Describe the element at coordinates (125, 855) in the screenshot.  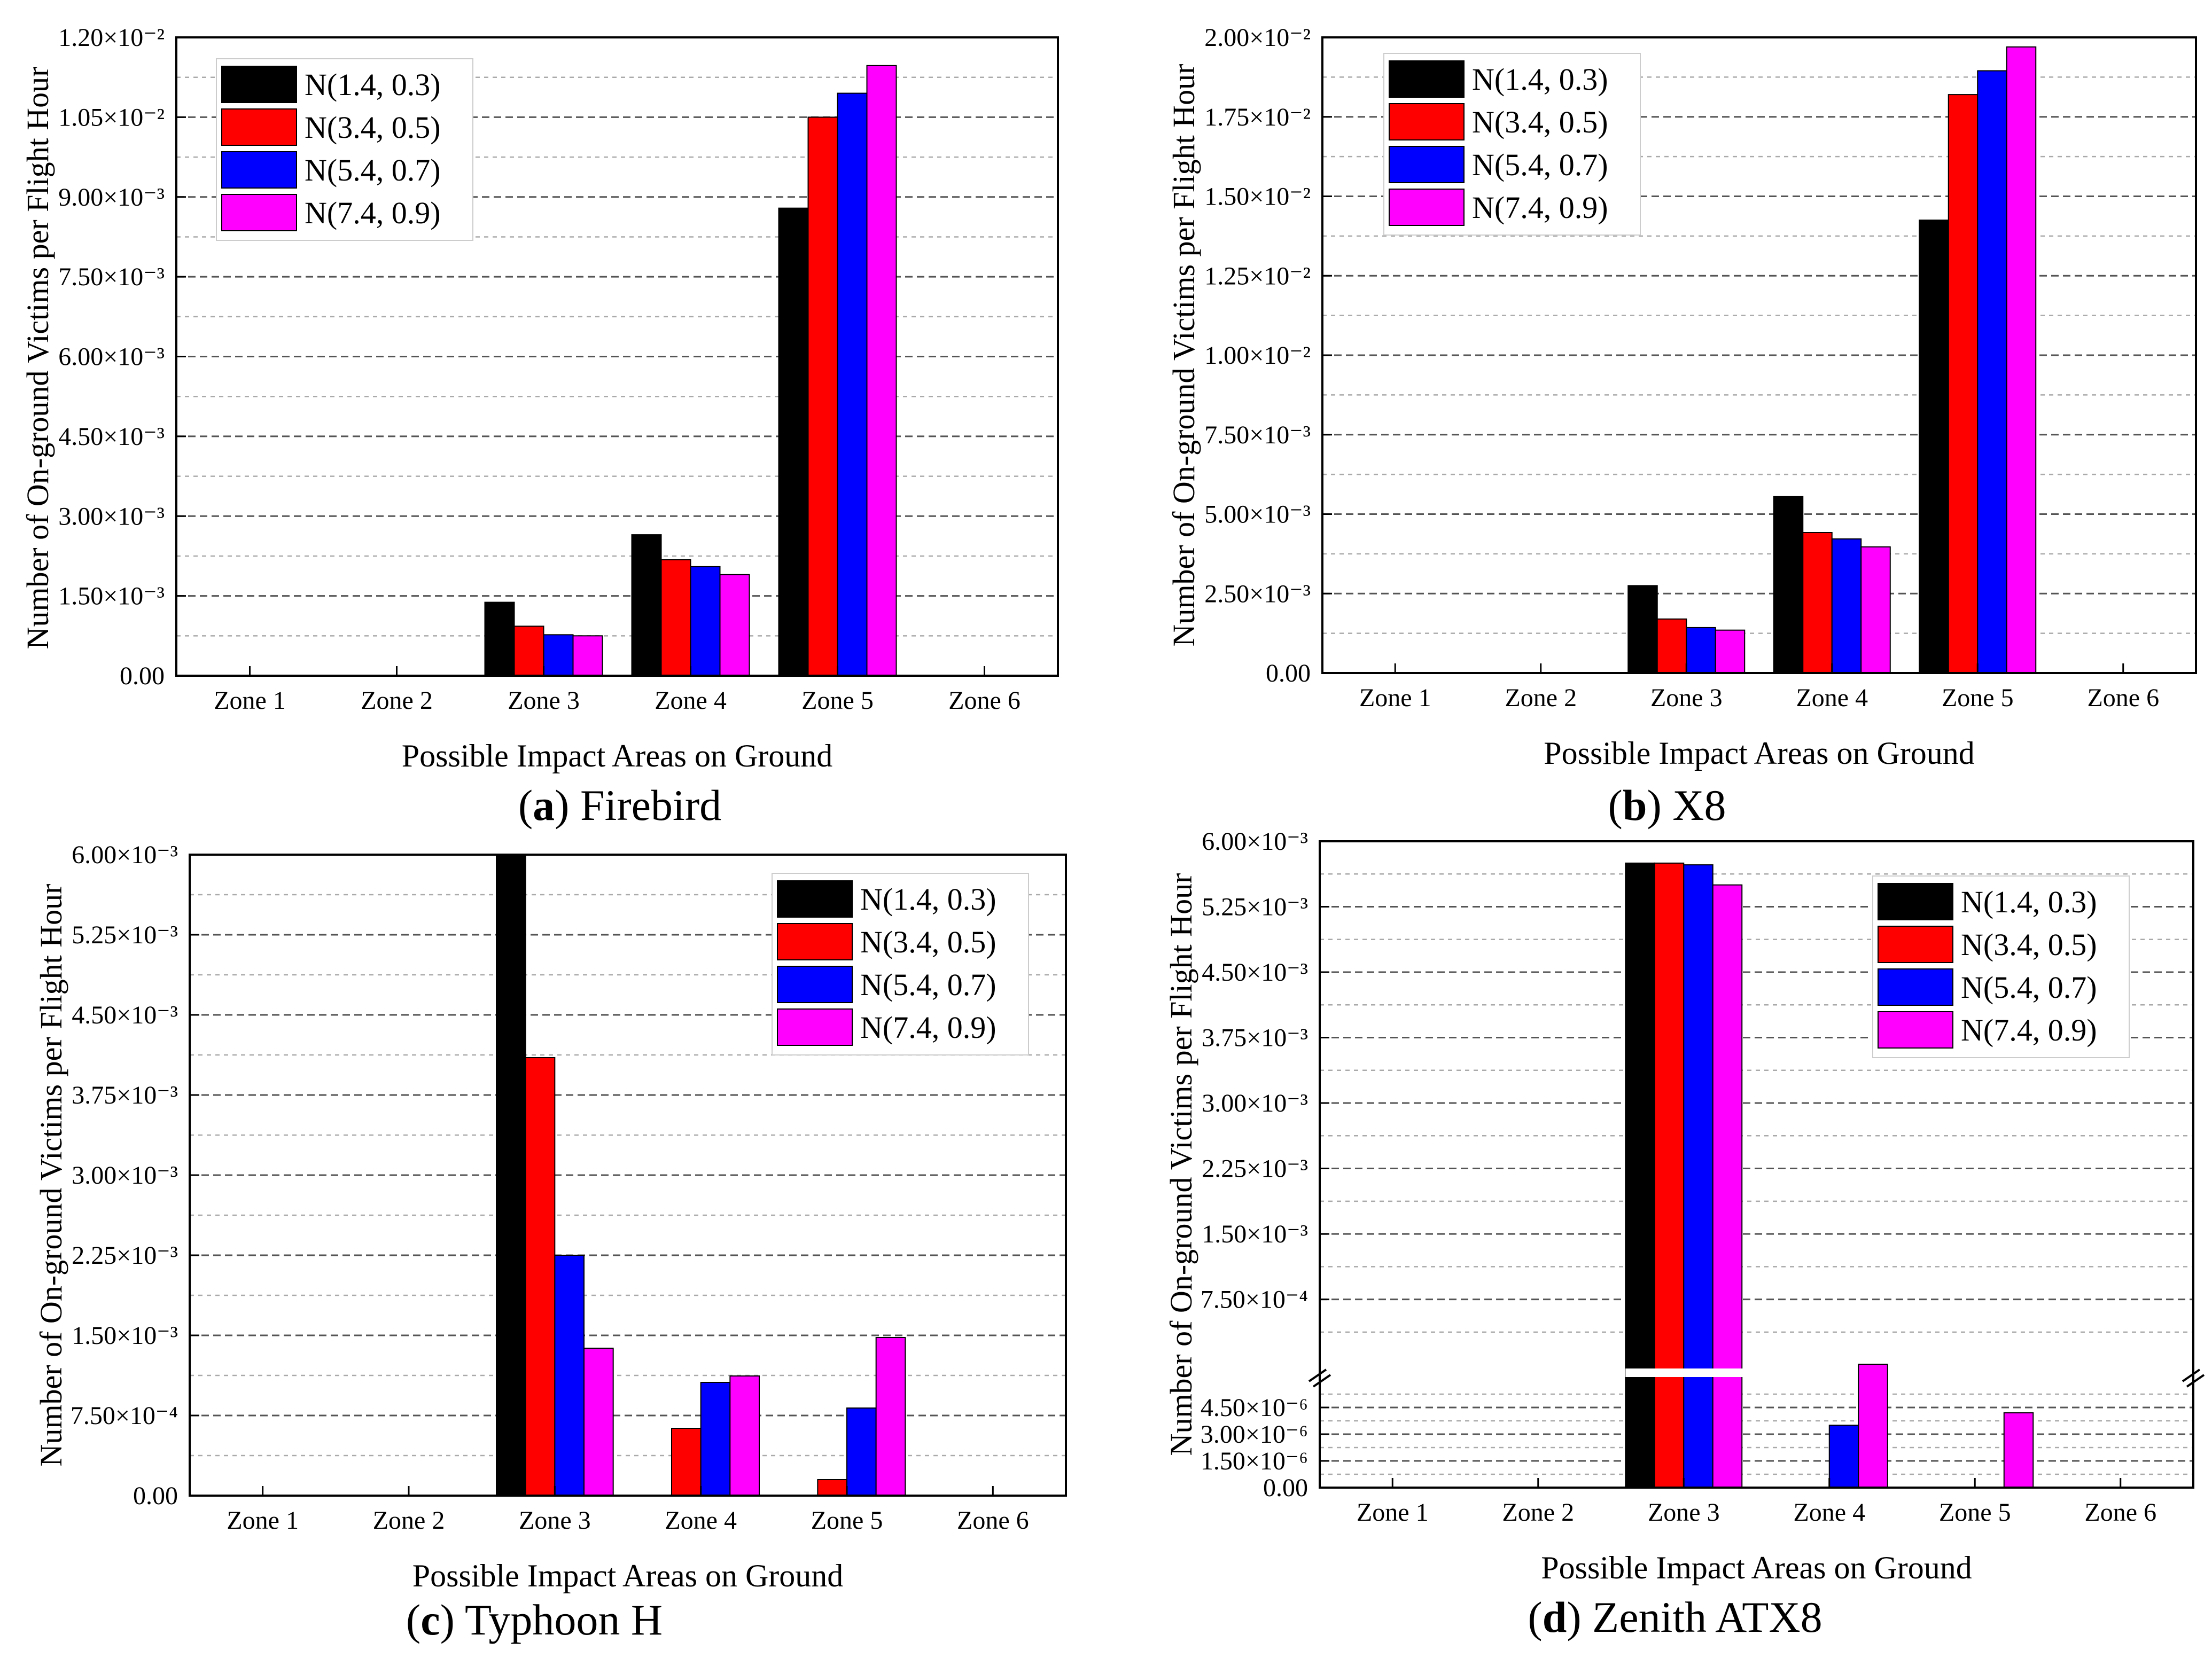
I see `y-tick-label: 6.00×10⁻³` at that location.